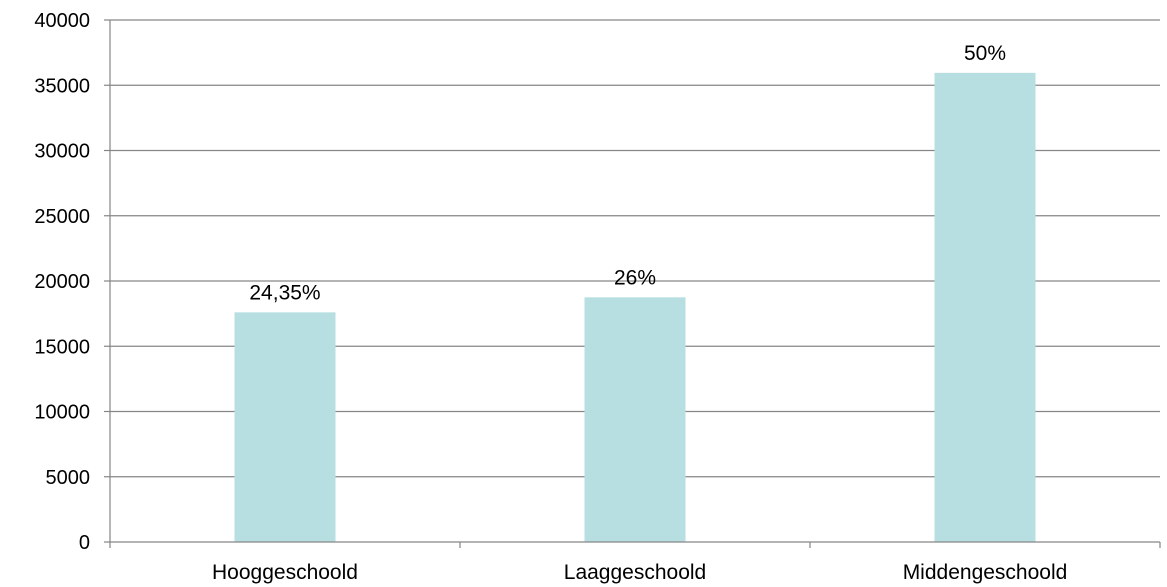 The height and width of the screenshot is (587, 1167). Describe the element at coordinates (285, 572) in the screenshot. I see `x-tick-label: Hooggeschoold` at that location.